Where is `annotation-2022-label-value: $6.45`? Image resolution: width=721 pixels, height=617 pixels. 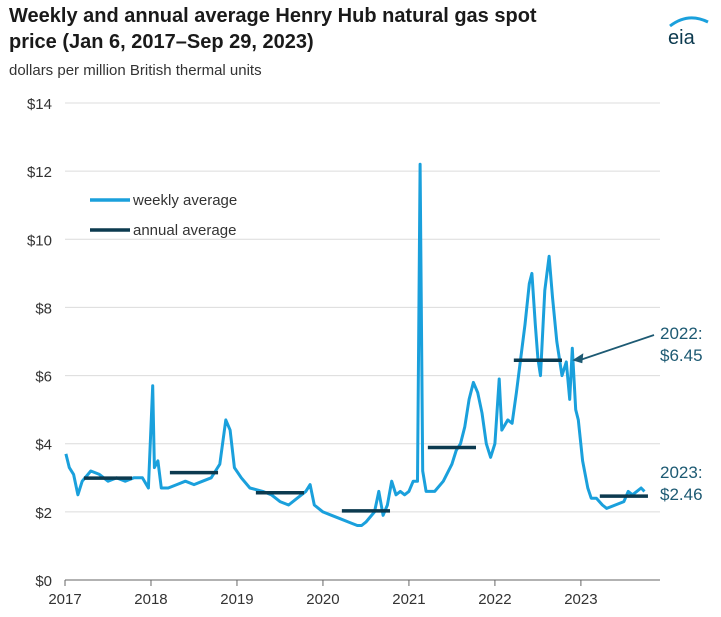 annotation-2022-label-value: $6.45 is located at coordinates (681, 355).